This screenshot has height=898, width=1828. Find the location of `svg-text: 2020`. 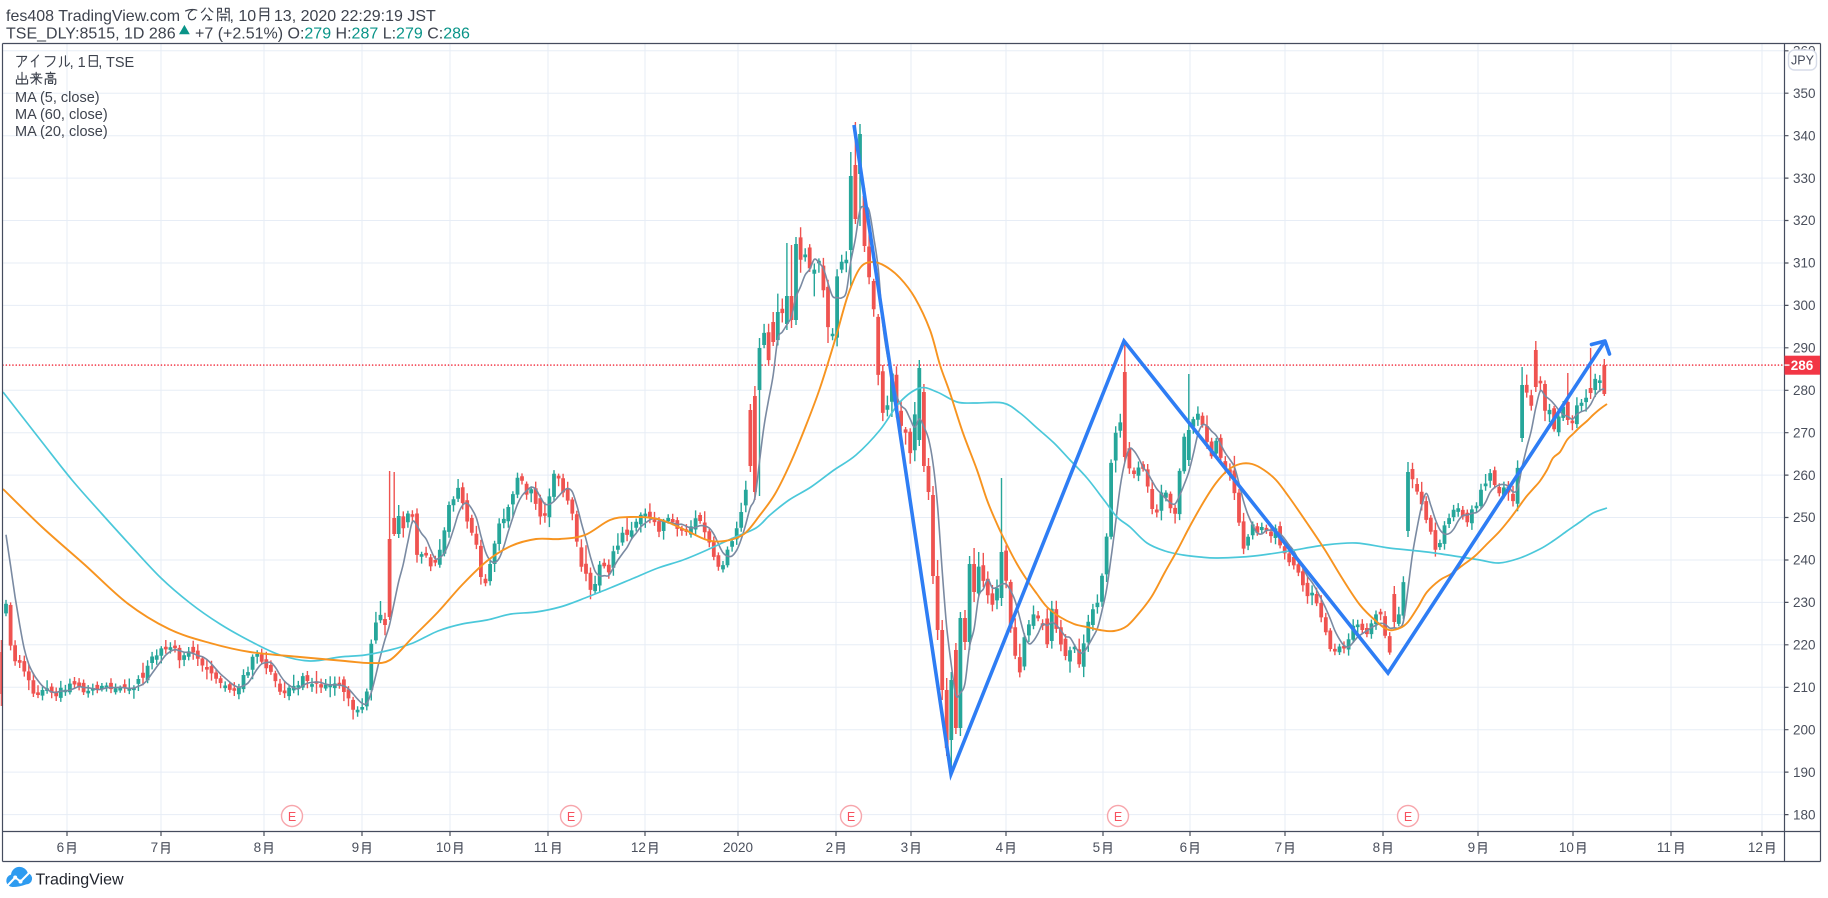

svg-text: 2020 is located at coordinates (738, 847).